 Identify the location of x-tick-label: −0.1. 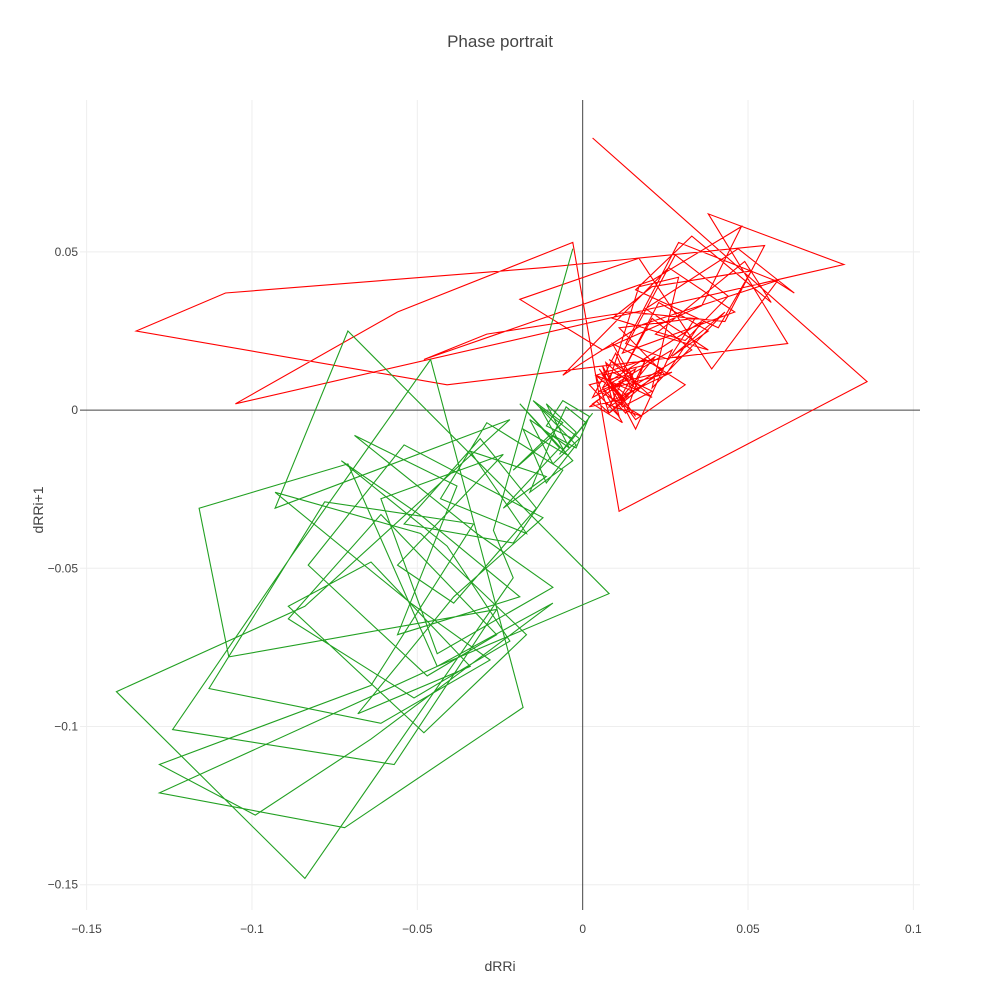
(252, 929).